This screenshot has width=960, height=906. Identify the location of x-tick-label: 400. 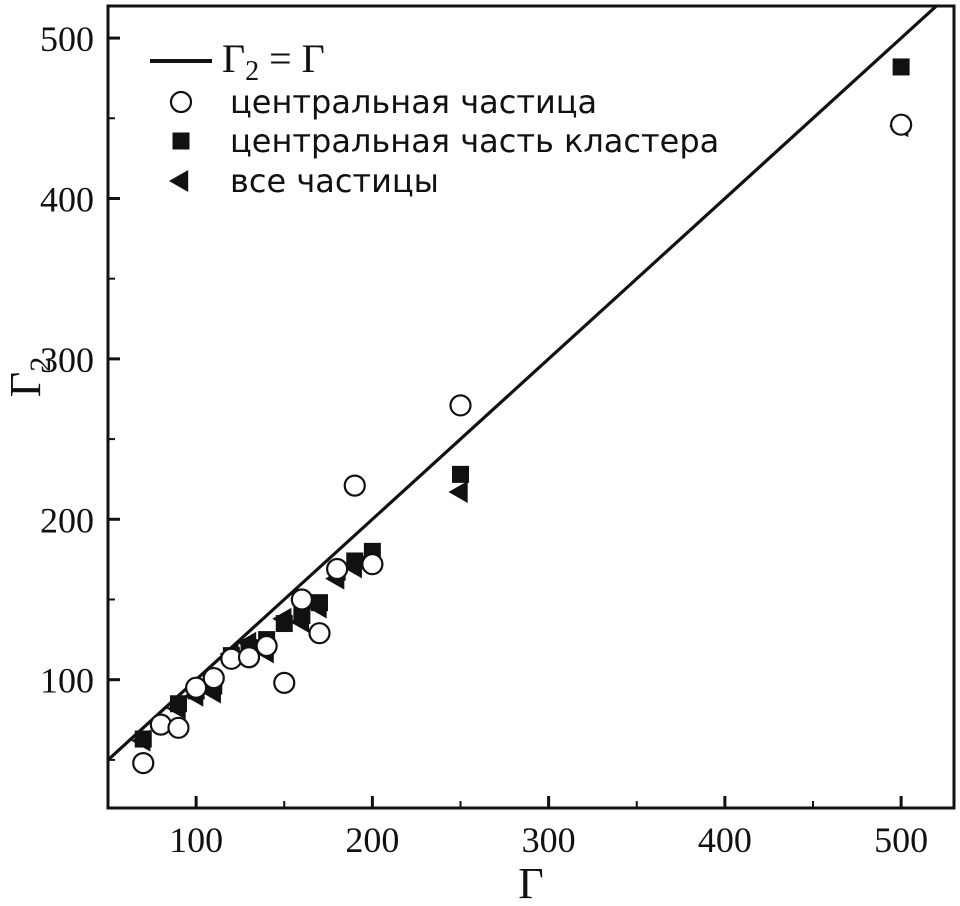
(725, 840).